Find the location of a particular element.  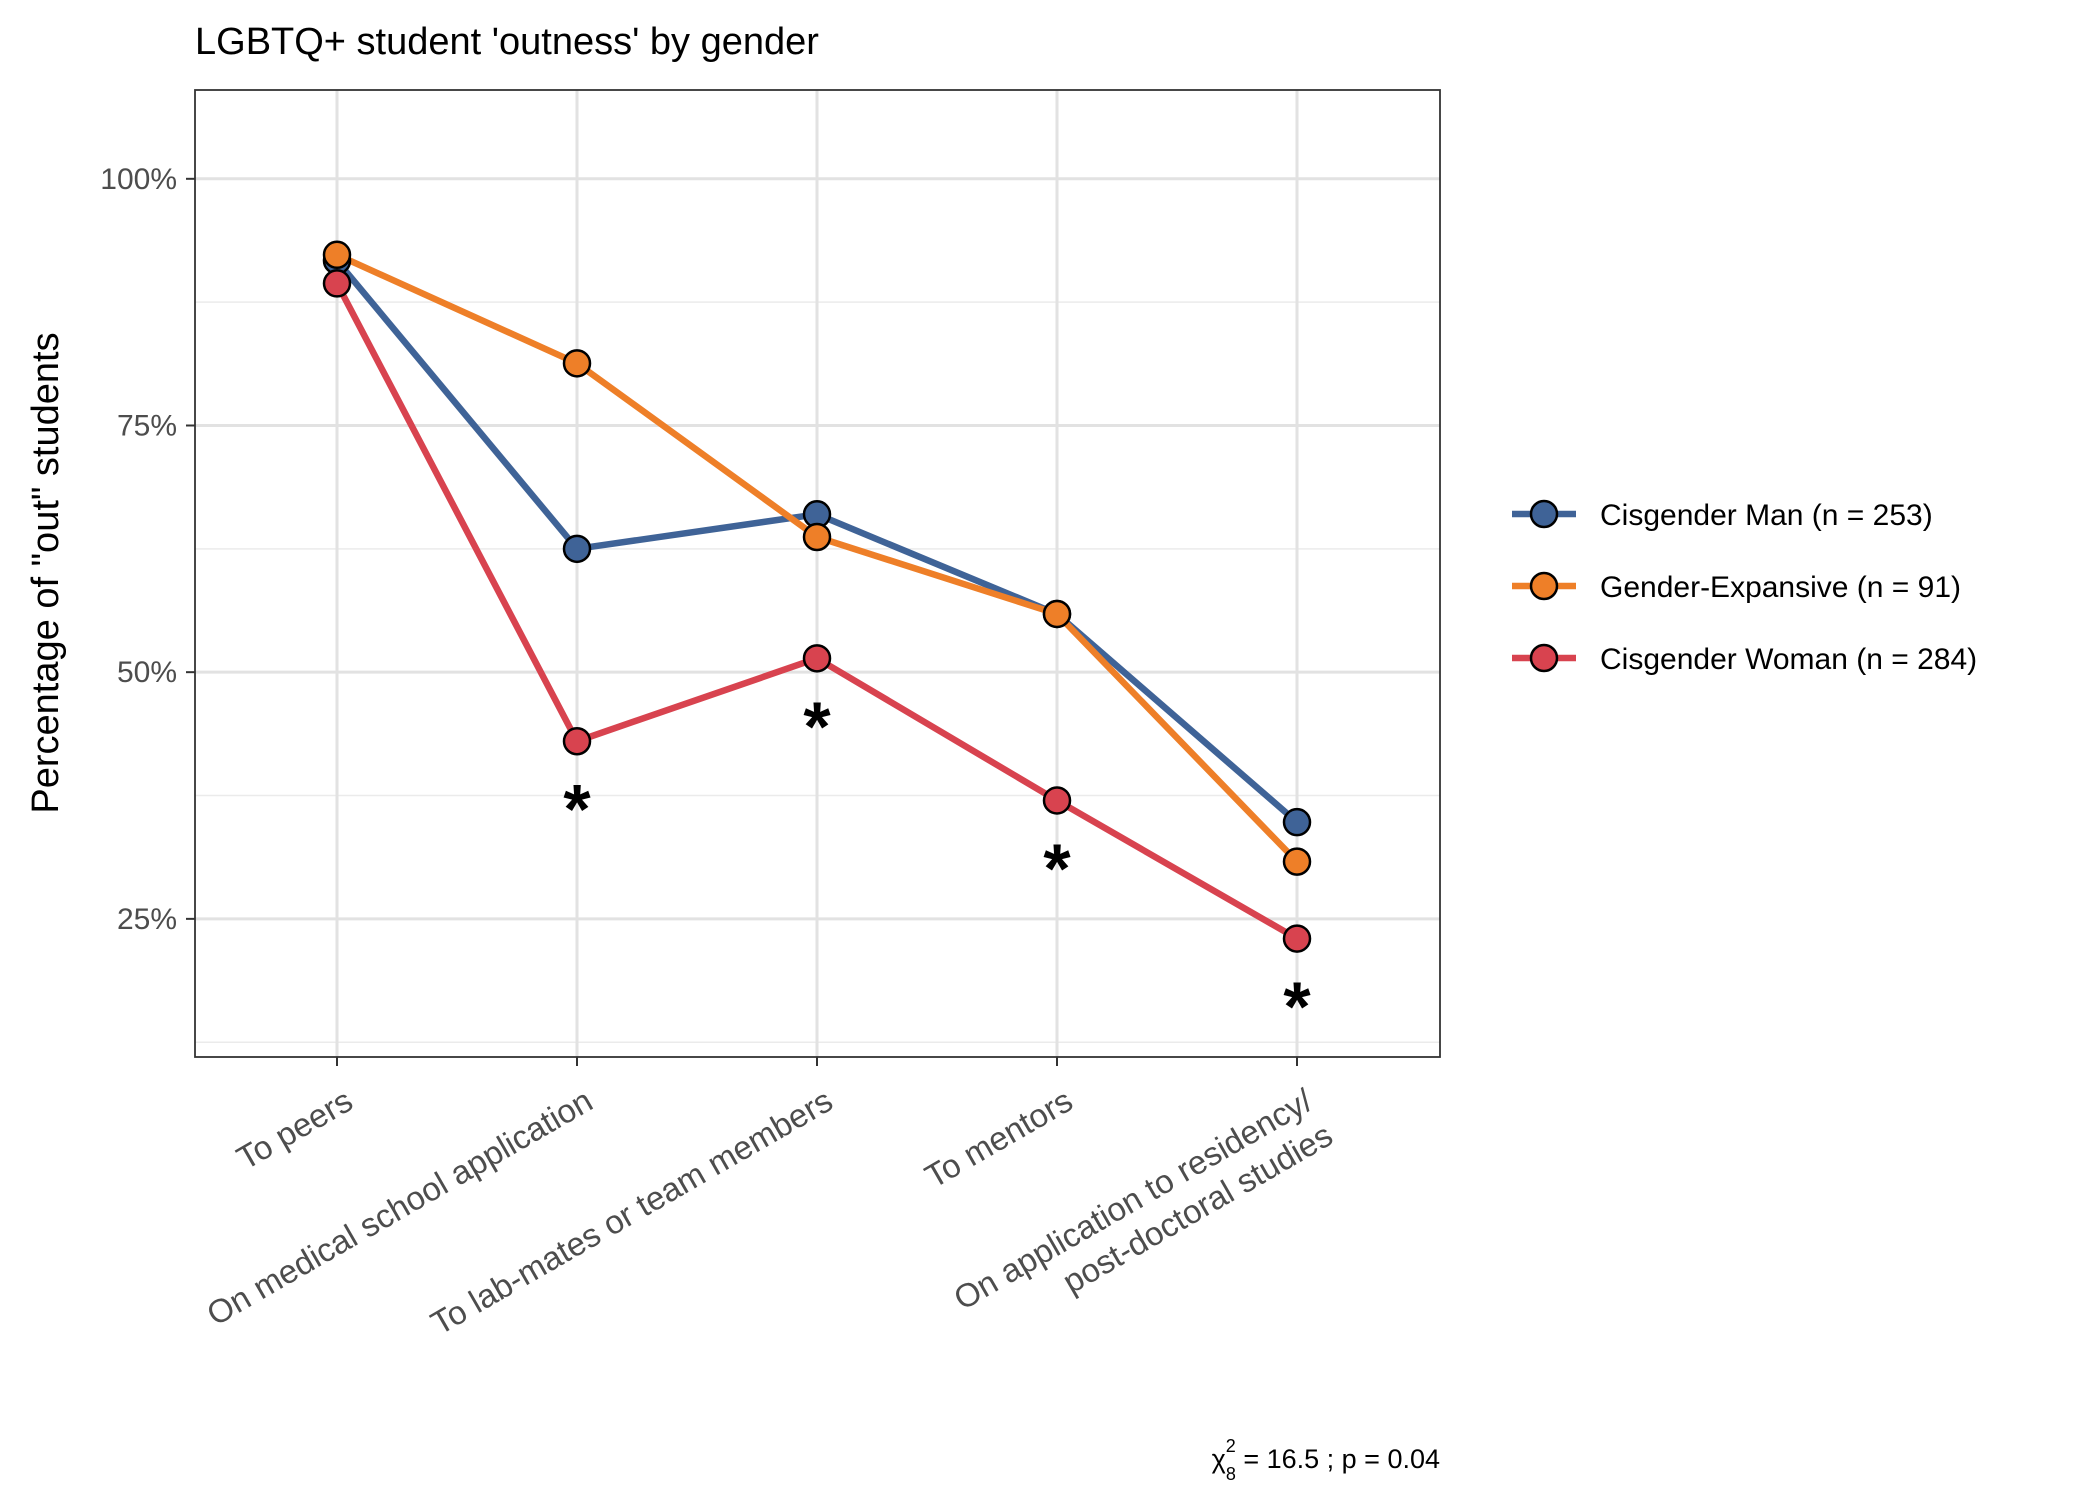

x-tick-label: To lab-mates or team members is located at coordinates (632, 1211).